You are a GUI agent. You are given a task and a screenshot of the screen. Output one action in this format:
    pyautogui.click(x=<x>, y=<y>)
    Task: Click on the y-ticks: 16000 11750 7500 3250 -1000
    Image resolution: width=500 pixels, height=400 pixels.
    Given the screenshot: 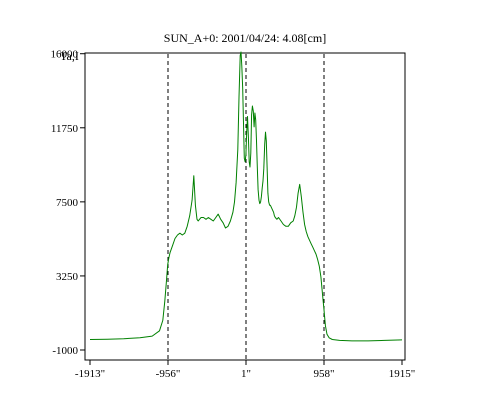 What is the action you would take?
    pyautogui.click(x=68, y=203)
    